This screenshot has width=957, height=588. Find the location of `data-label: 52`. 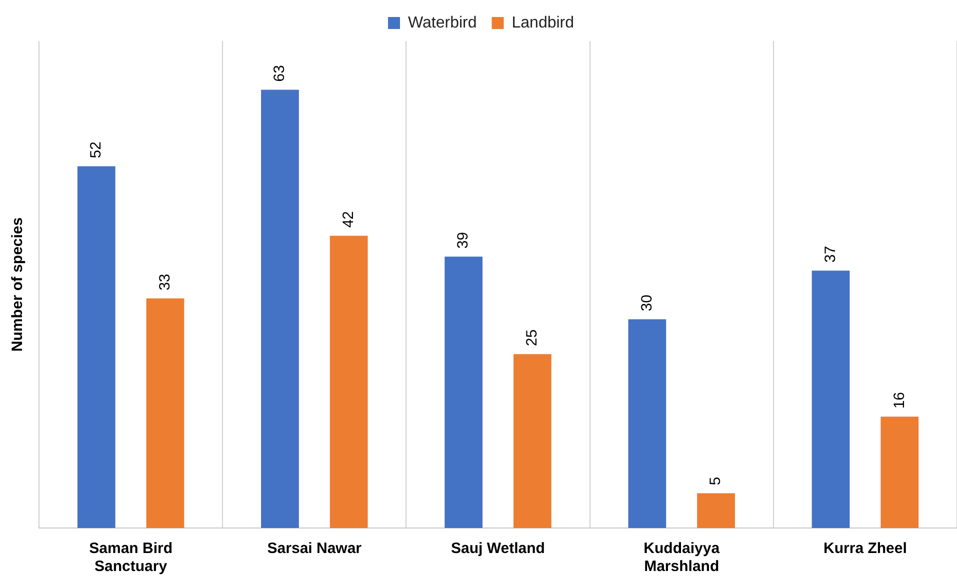

data-label: 52 is located at coordinates (96, 150).